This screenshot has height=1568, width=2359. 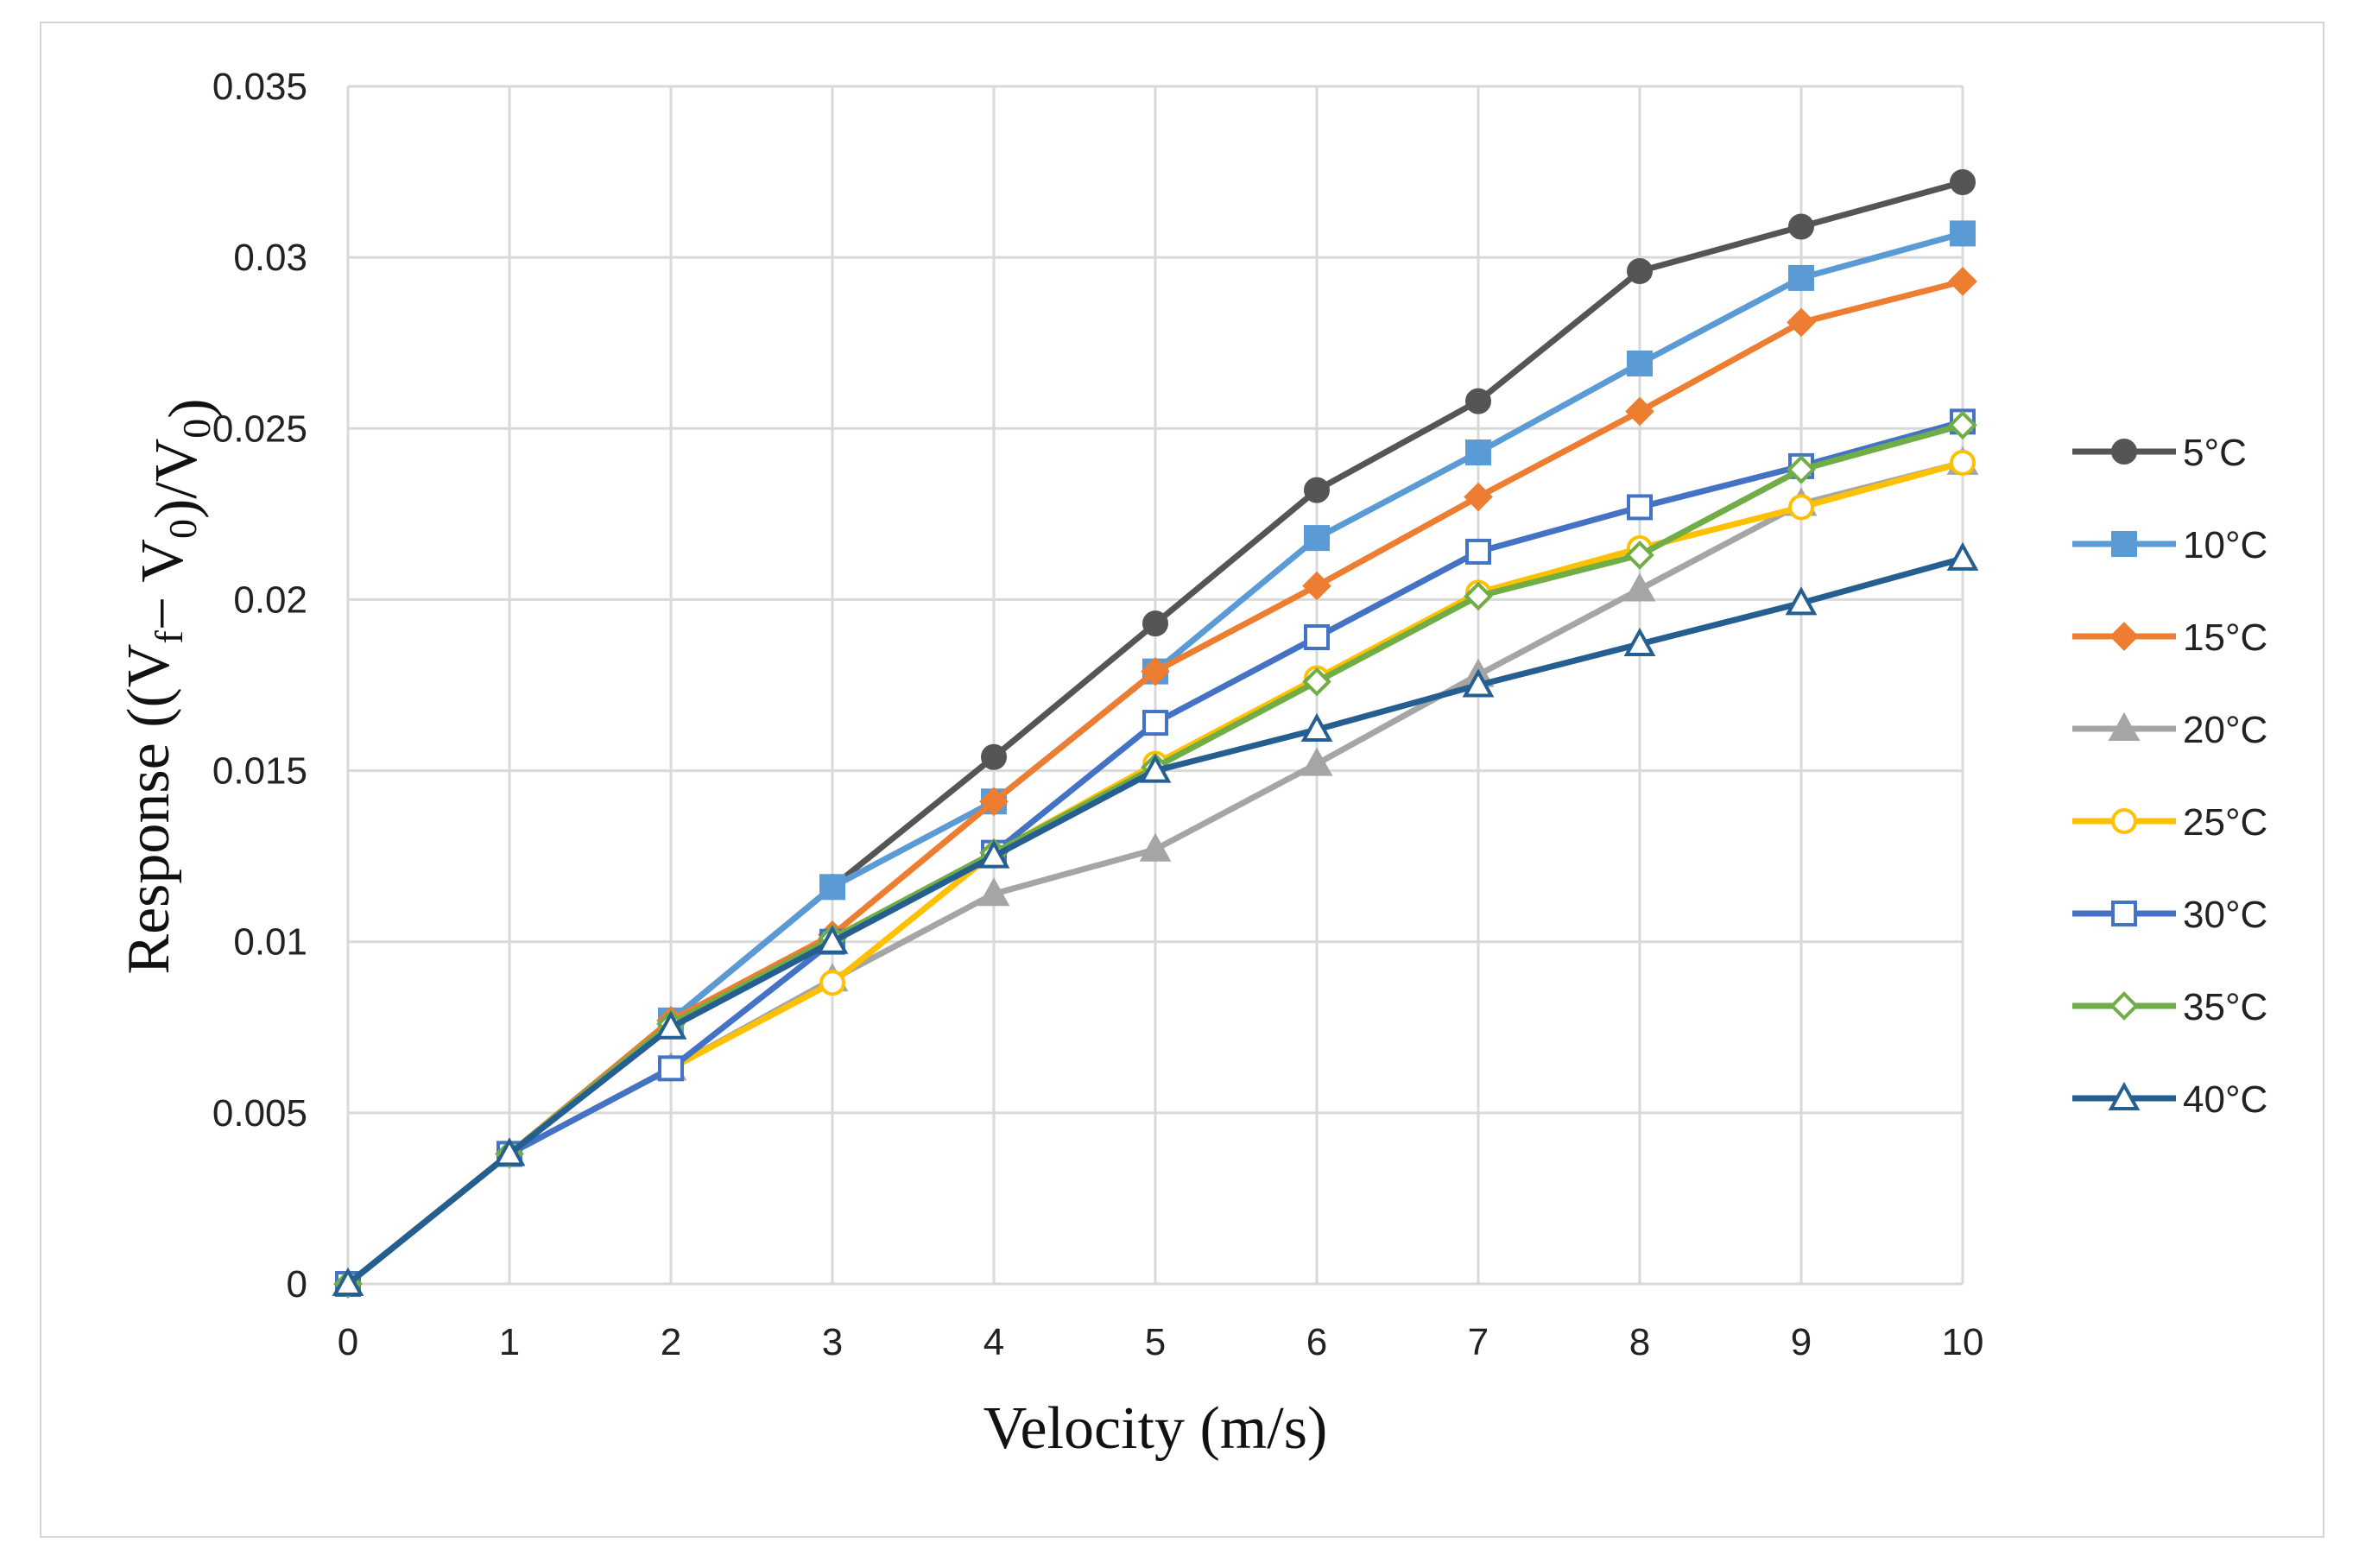 I want to click on legend-item: 35°C, so click(x=2169, y=1007).